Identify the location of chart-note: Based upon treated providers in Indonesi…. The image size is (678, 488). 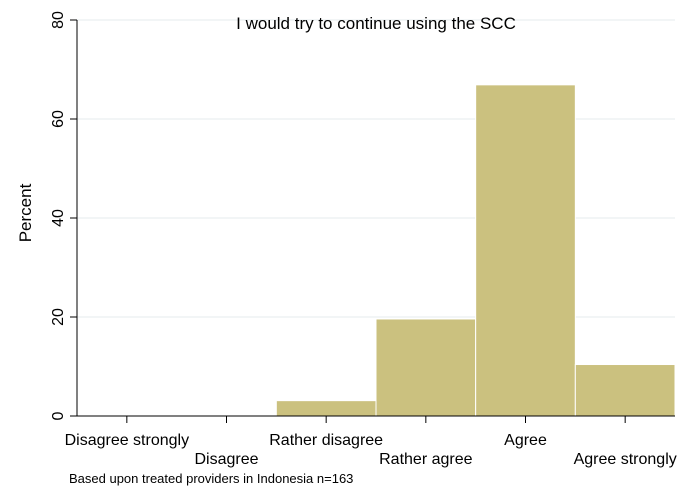
(211, 478).